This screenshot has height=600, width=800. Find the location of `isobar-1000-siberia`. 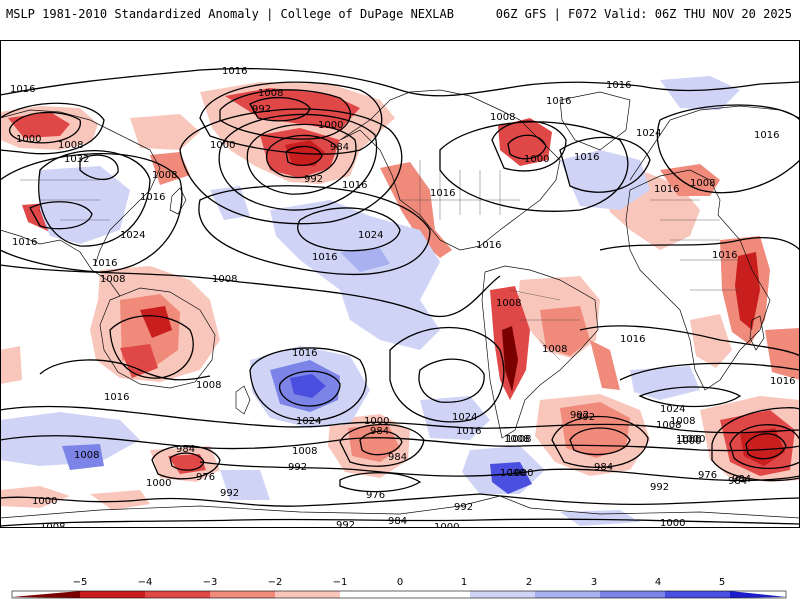

isobar-1000-siberia is located at coordinates (44, 127).